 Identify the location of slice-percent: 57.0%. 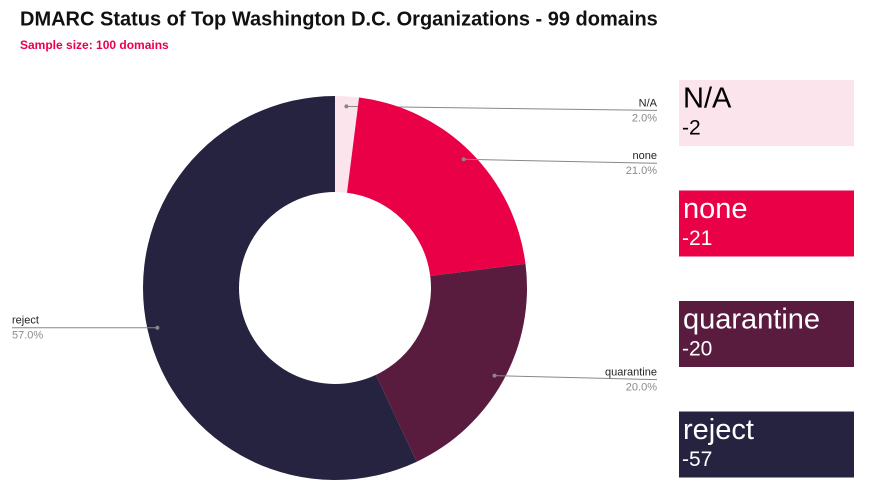
(27, 336).